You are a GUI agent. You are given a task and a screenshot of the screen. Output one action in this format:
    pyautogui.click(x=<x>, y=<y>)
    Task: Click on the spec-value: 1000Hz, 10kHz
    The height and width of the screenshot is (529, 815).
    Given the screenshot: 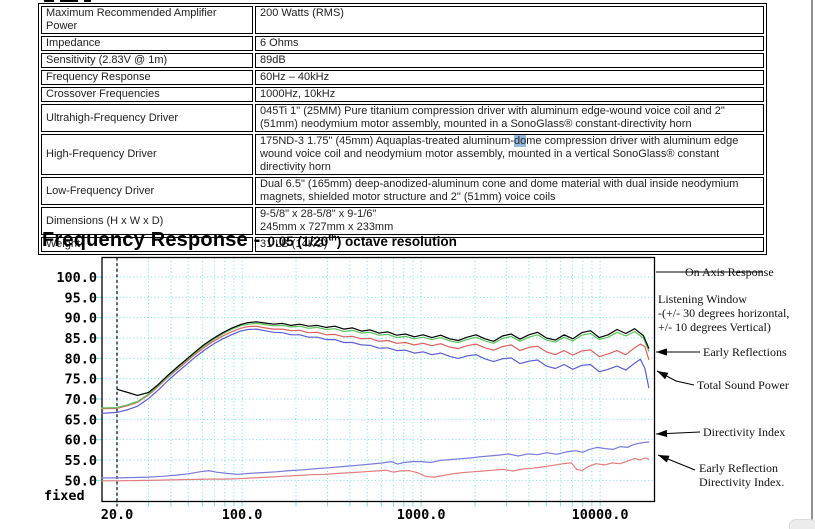 What is the action you would take?
    pyautogui.click(x=509, y=94)
    